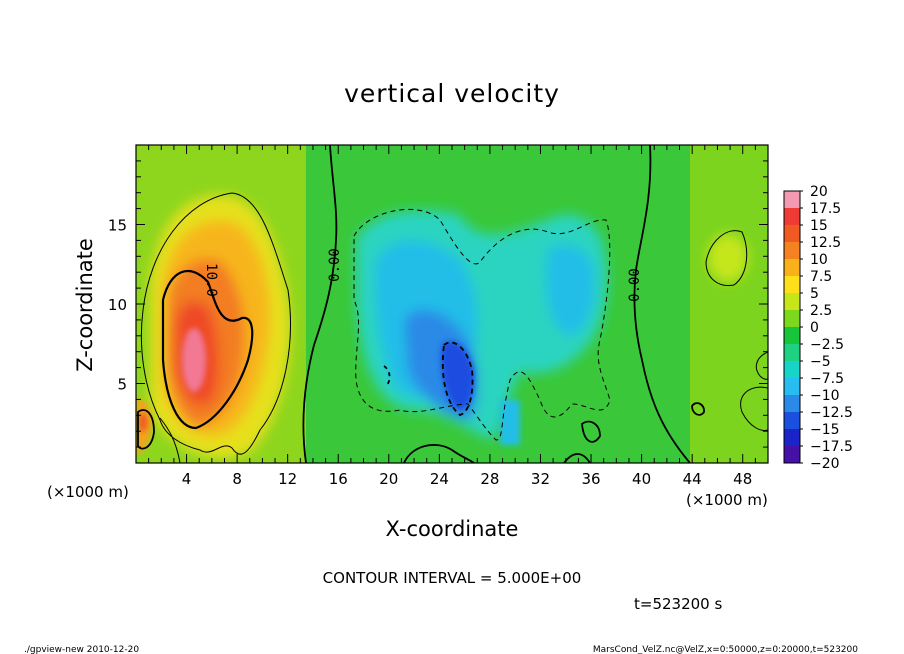 Image resolution: width=904 pixels, height=654 pixels. Describe the element at coordinates (814, 328) in the screenshot. I see `colorbar-label: 0` at that location.